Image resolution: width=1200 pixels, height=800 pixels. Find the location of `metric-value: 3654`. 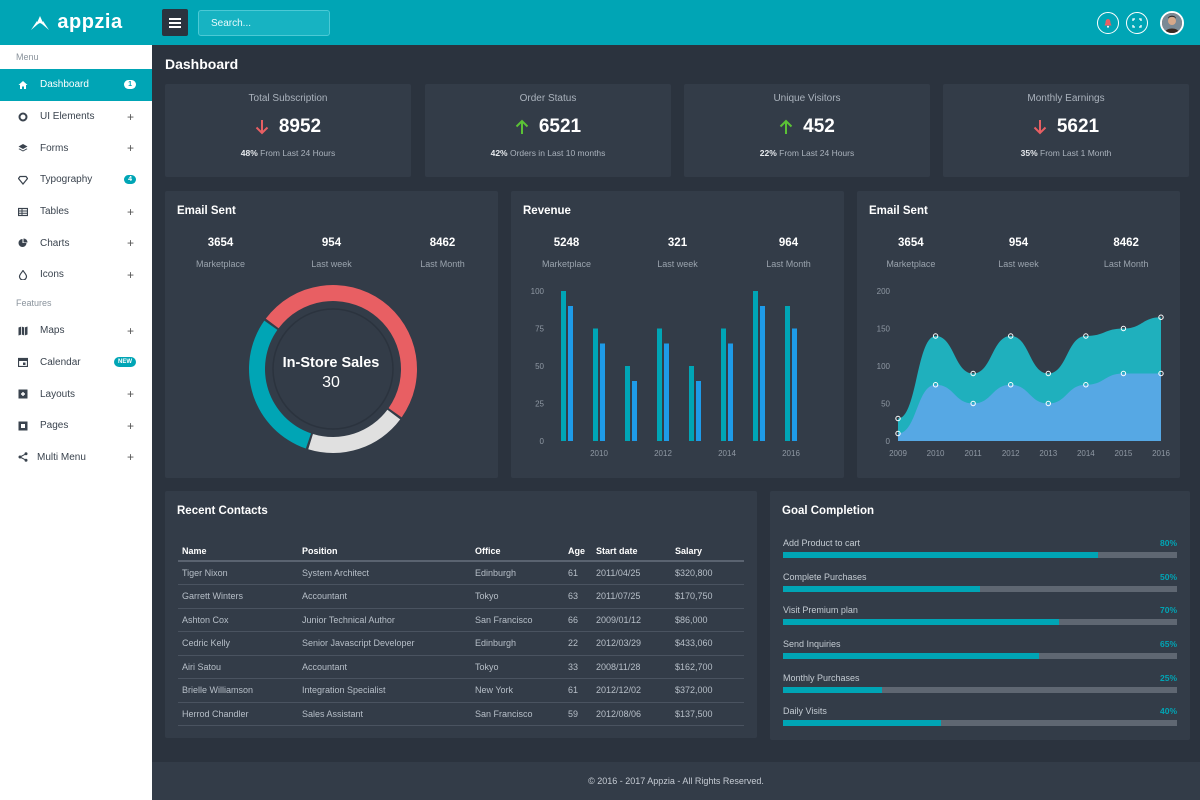

metric-value: 3654 is located at coordinates (911, 243).